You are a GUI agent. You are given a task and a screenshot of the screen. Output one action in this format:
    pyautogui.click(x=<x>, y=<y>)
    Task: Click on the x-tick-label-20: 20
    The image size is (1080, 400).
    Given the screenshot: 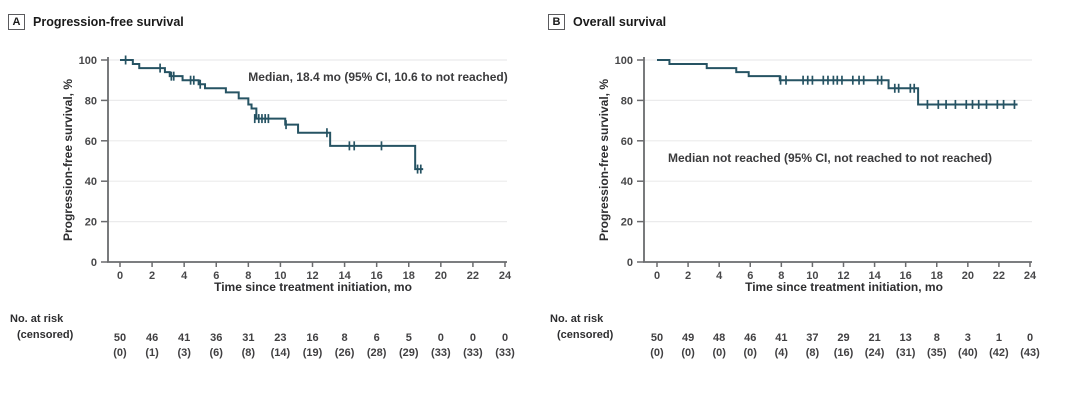 What is the action you would take?
    pyautogui.click(x=968, y=276)
    